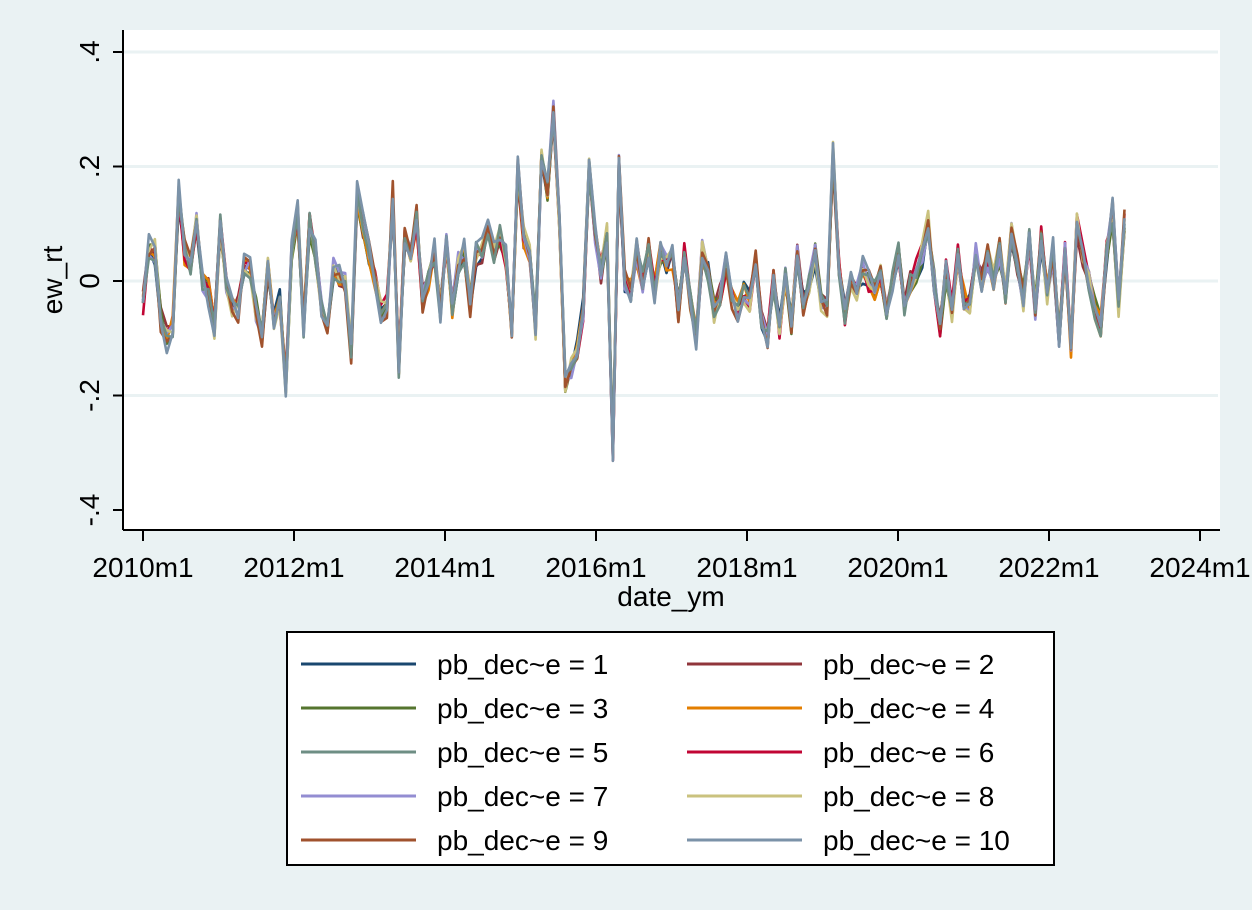 The image size is (1252, 910). Describe the element at coordinates (522, 664) in the screenshot. I see `legend-label: pb_dec~e = 1` at that location.